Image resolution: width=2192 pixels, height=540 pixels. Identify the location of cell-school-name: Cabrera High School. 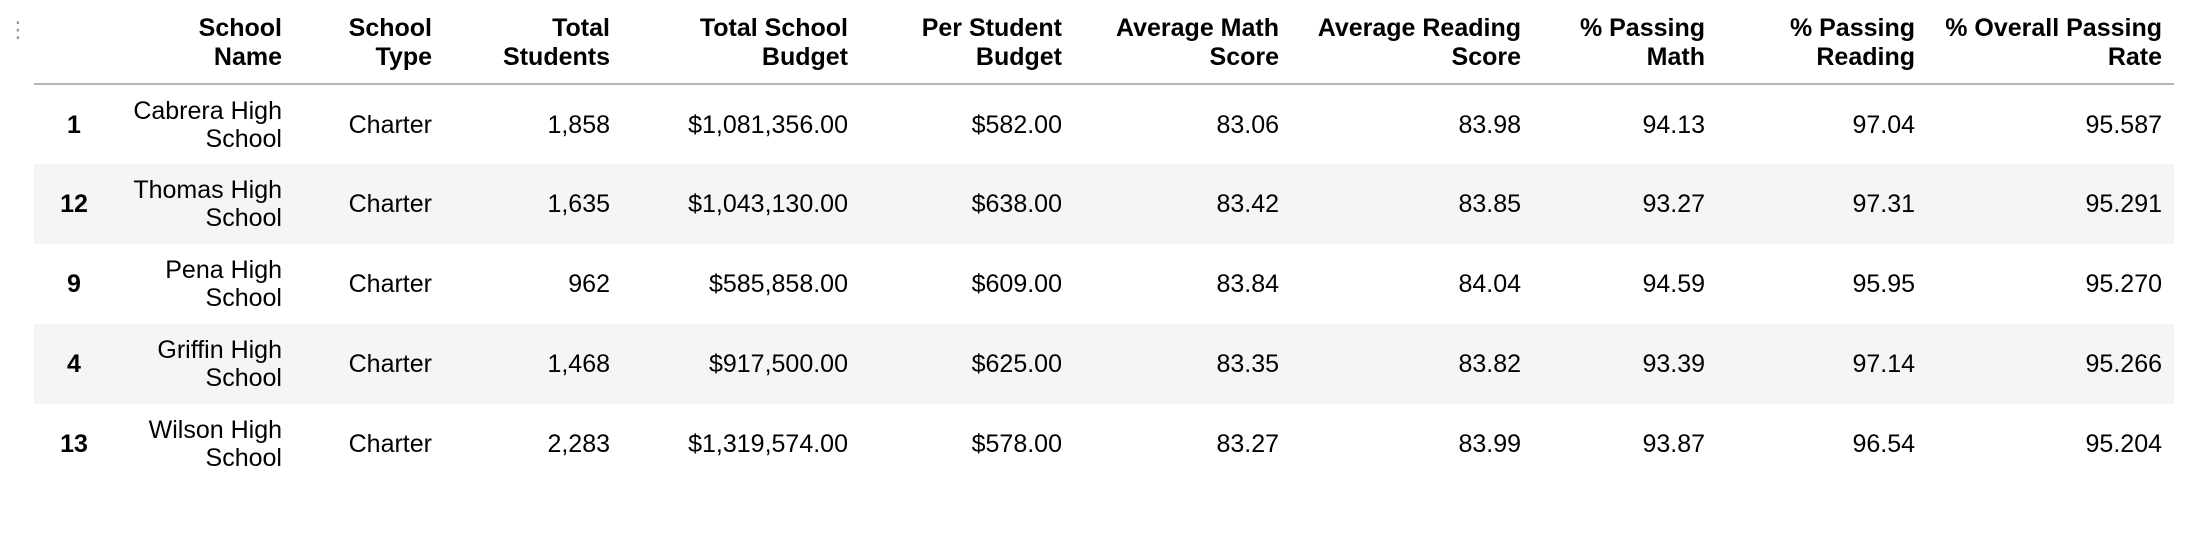
(207, 124).